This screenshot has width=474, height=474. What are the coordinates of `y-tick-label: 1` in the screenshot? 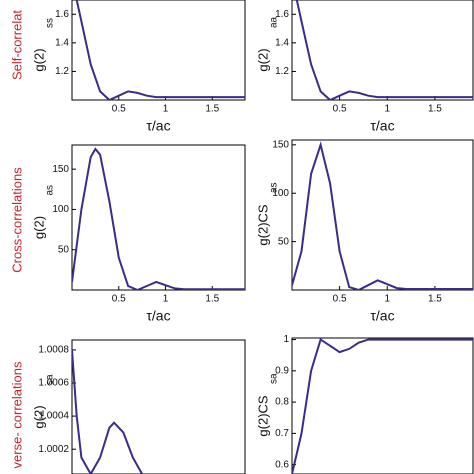 It's located at (286, 339).